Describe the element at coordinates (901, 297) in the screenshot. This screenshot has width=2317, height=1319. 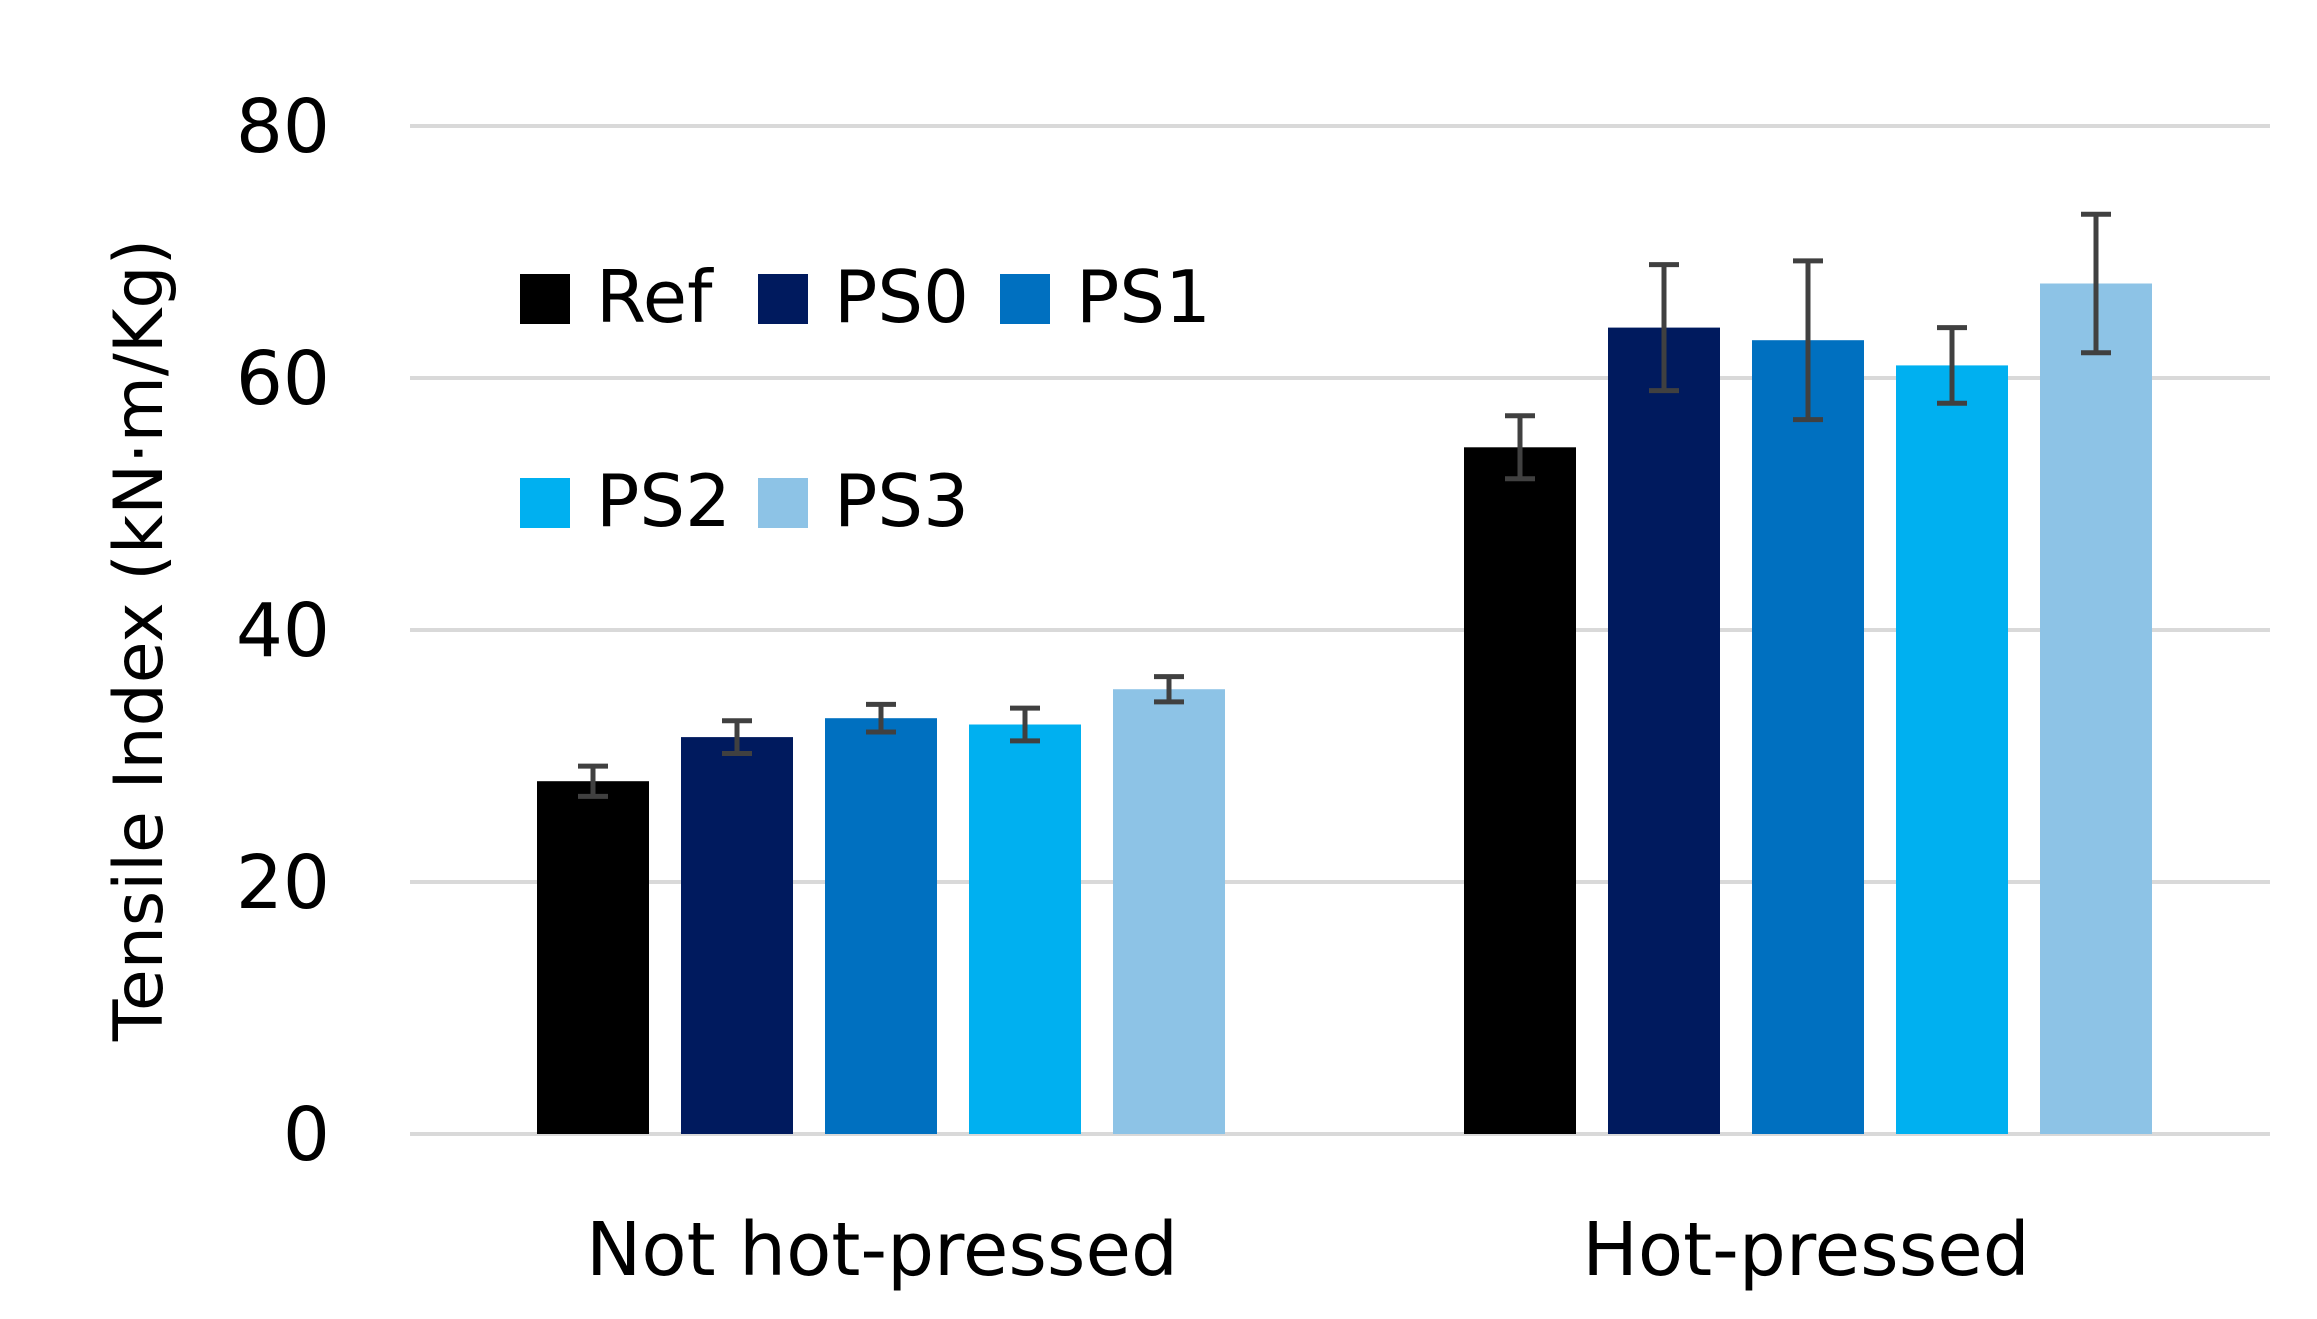
I see `legend-label: PS0` at that location.